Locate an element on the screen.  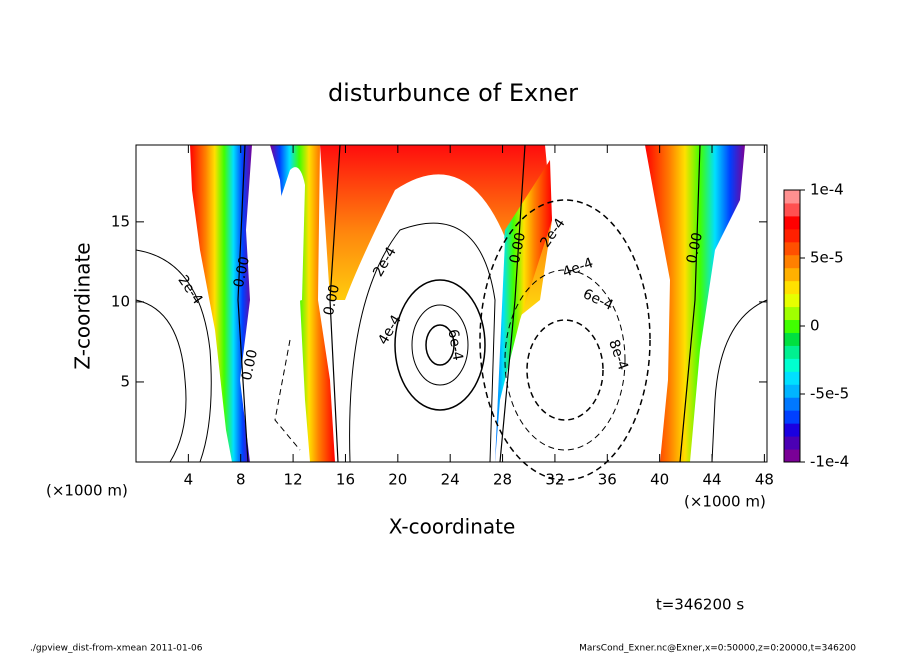
colorbar-tick-label: 5e-5 is located at coordinates (827, 258).